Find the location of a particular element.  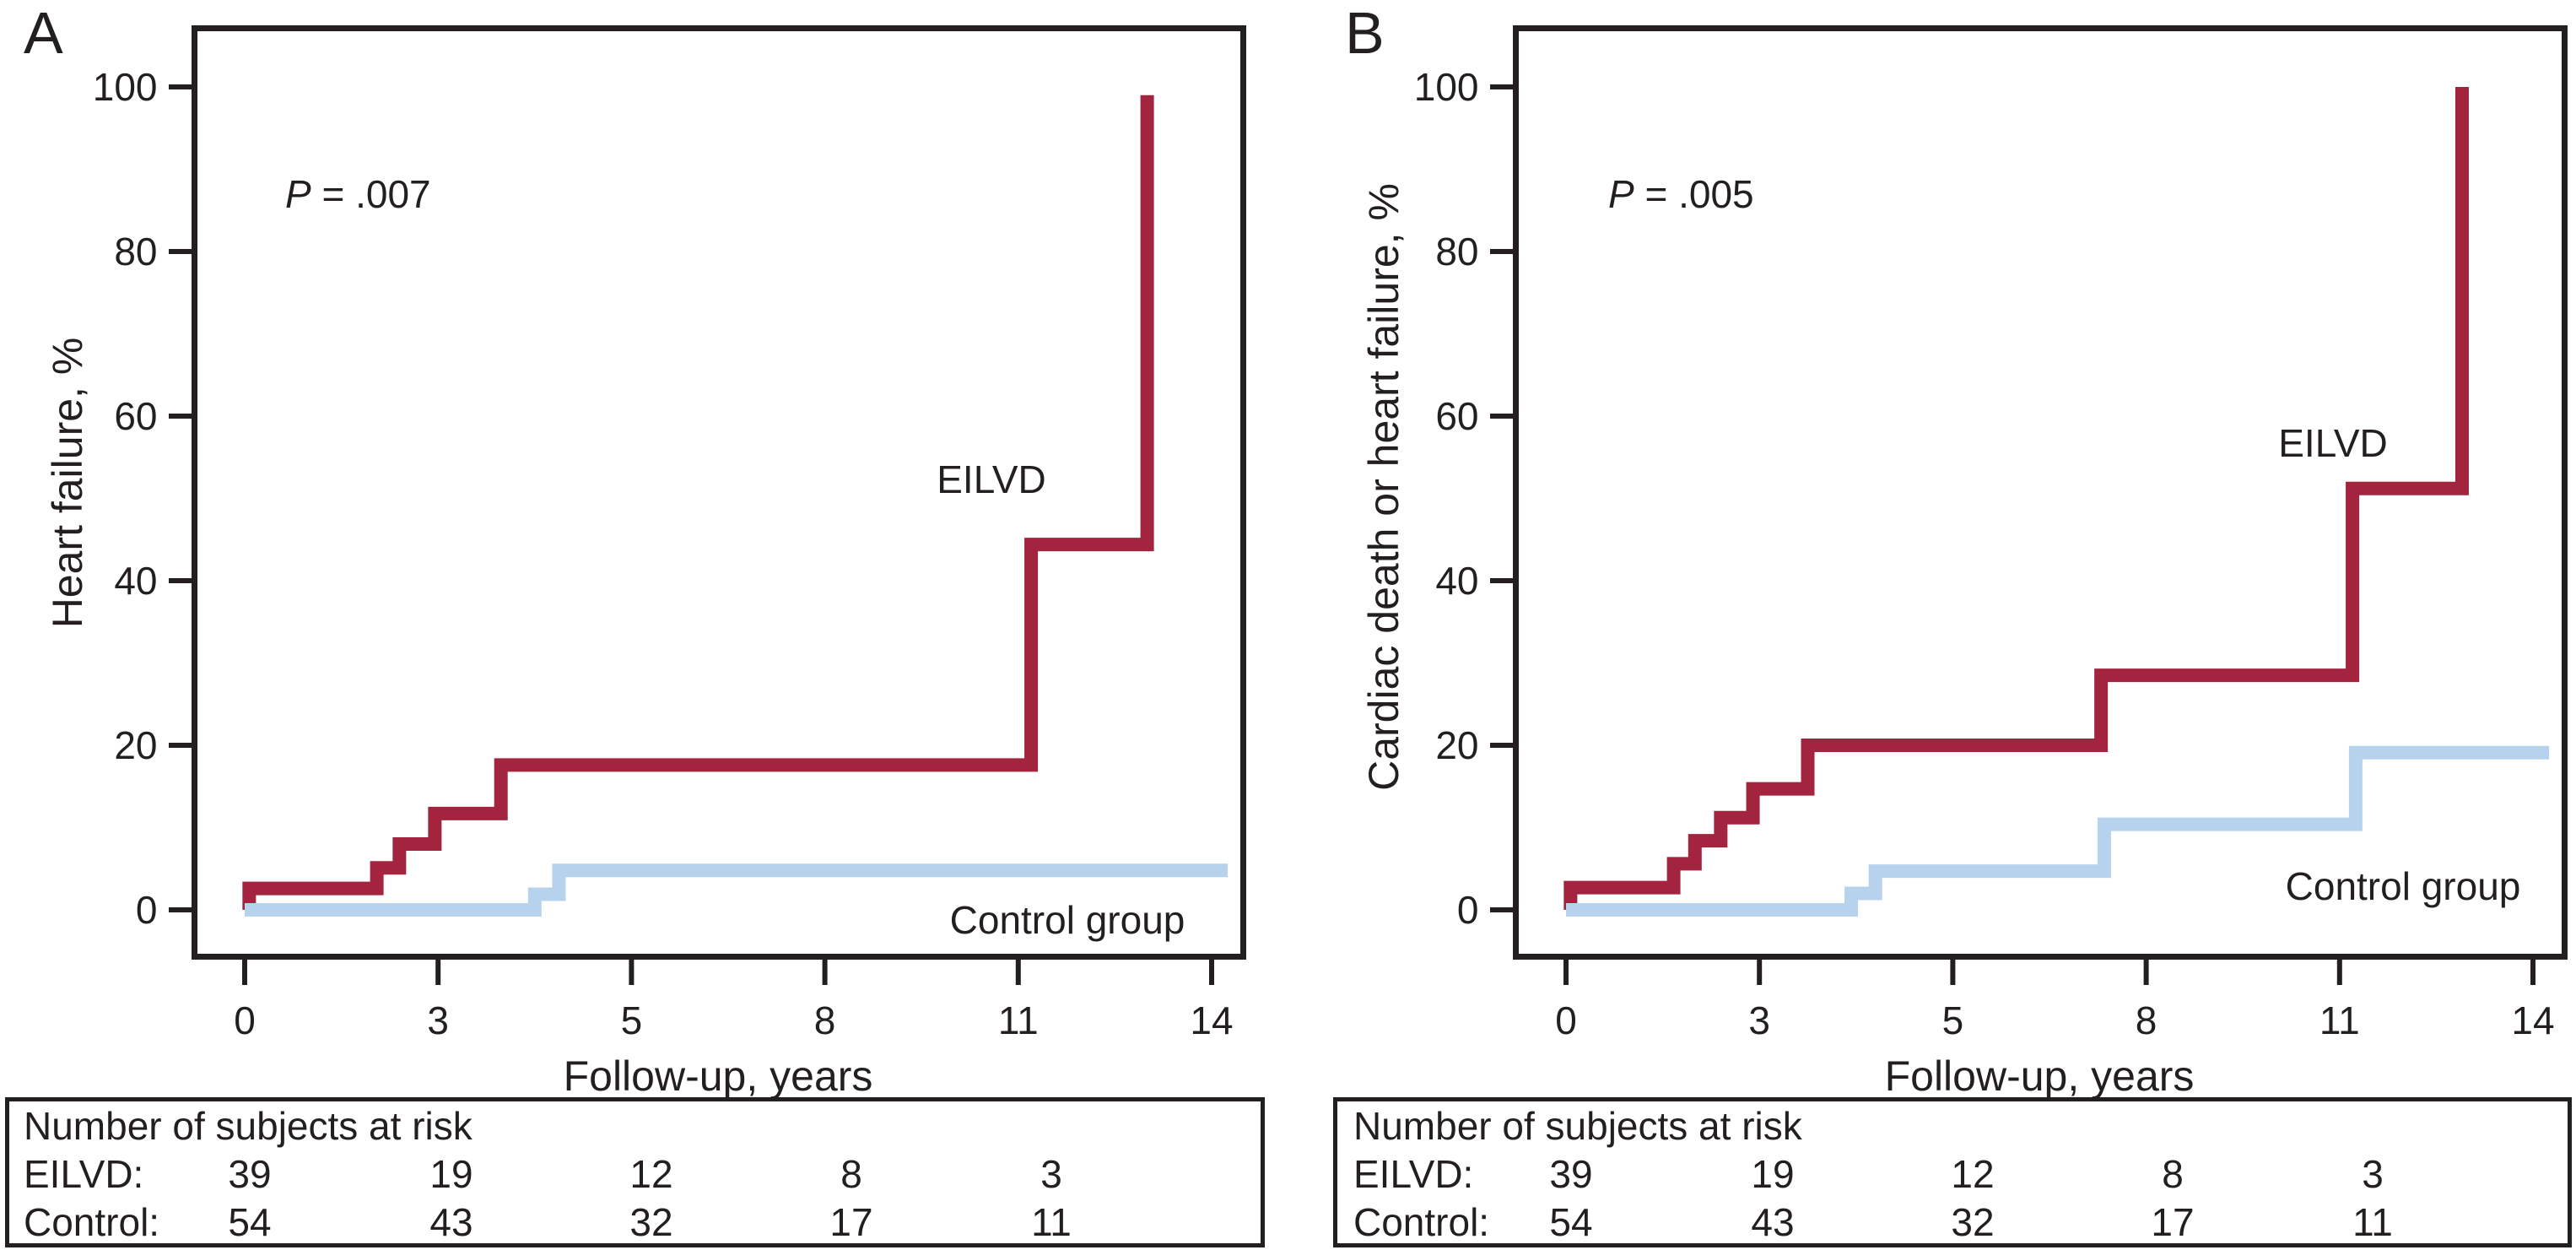

panel-a-y-tick-label-100: 100 is located at coordinates (125, 87).